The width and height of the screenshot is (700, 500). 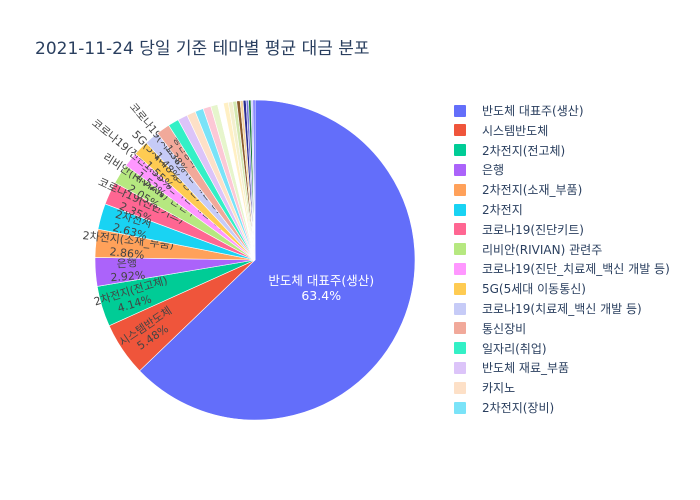 What do you see at coordinates (514, 348) in the screenshot?
I see `legend-label: 일자리(취업)` at bounding box center [514, 348].